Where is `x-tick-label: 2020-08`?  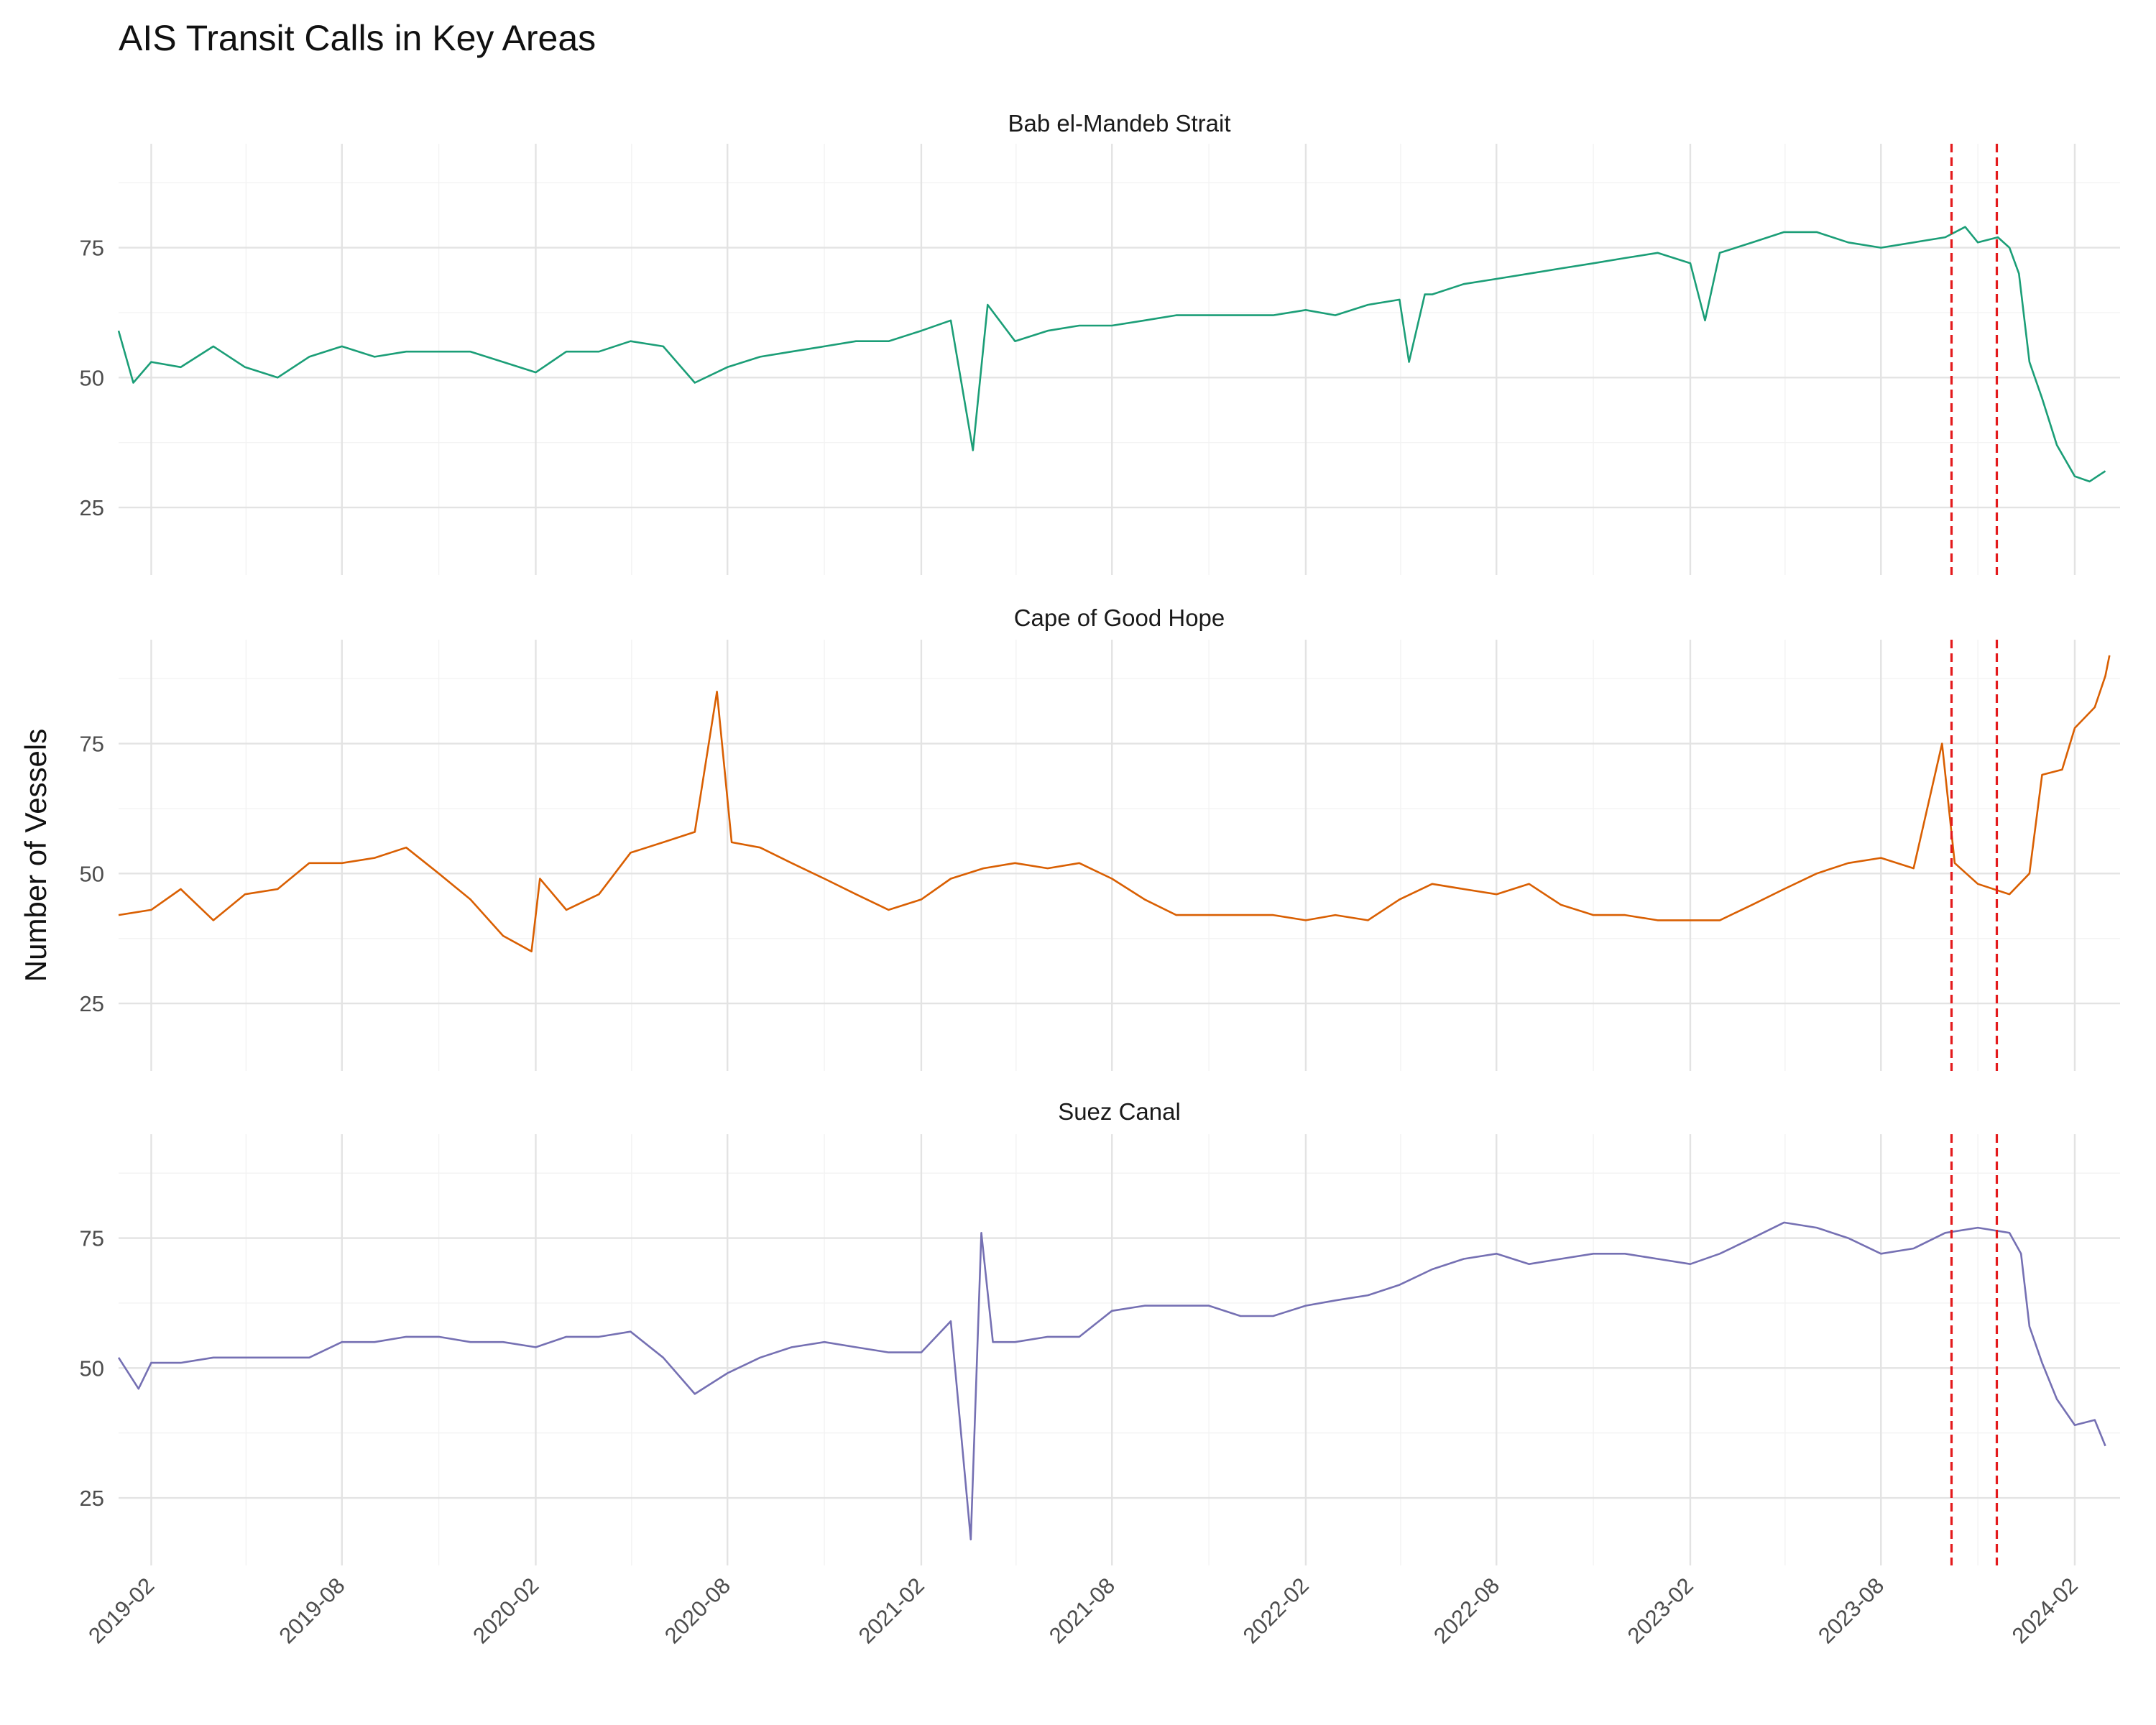 x-tick-label: 2020-08 is located at coordinates (698, 1610).